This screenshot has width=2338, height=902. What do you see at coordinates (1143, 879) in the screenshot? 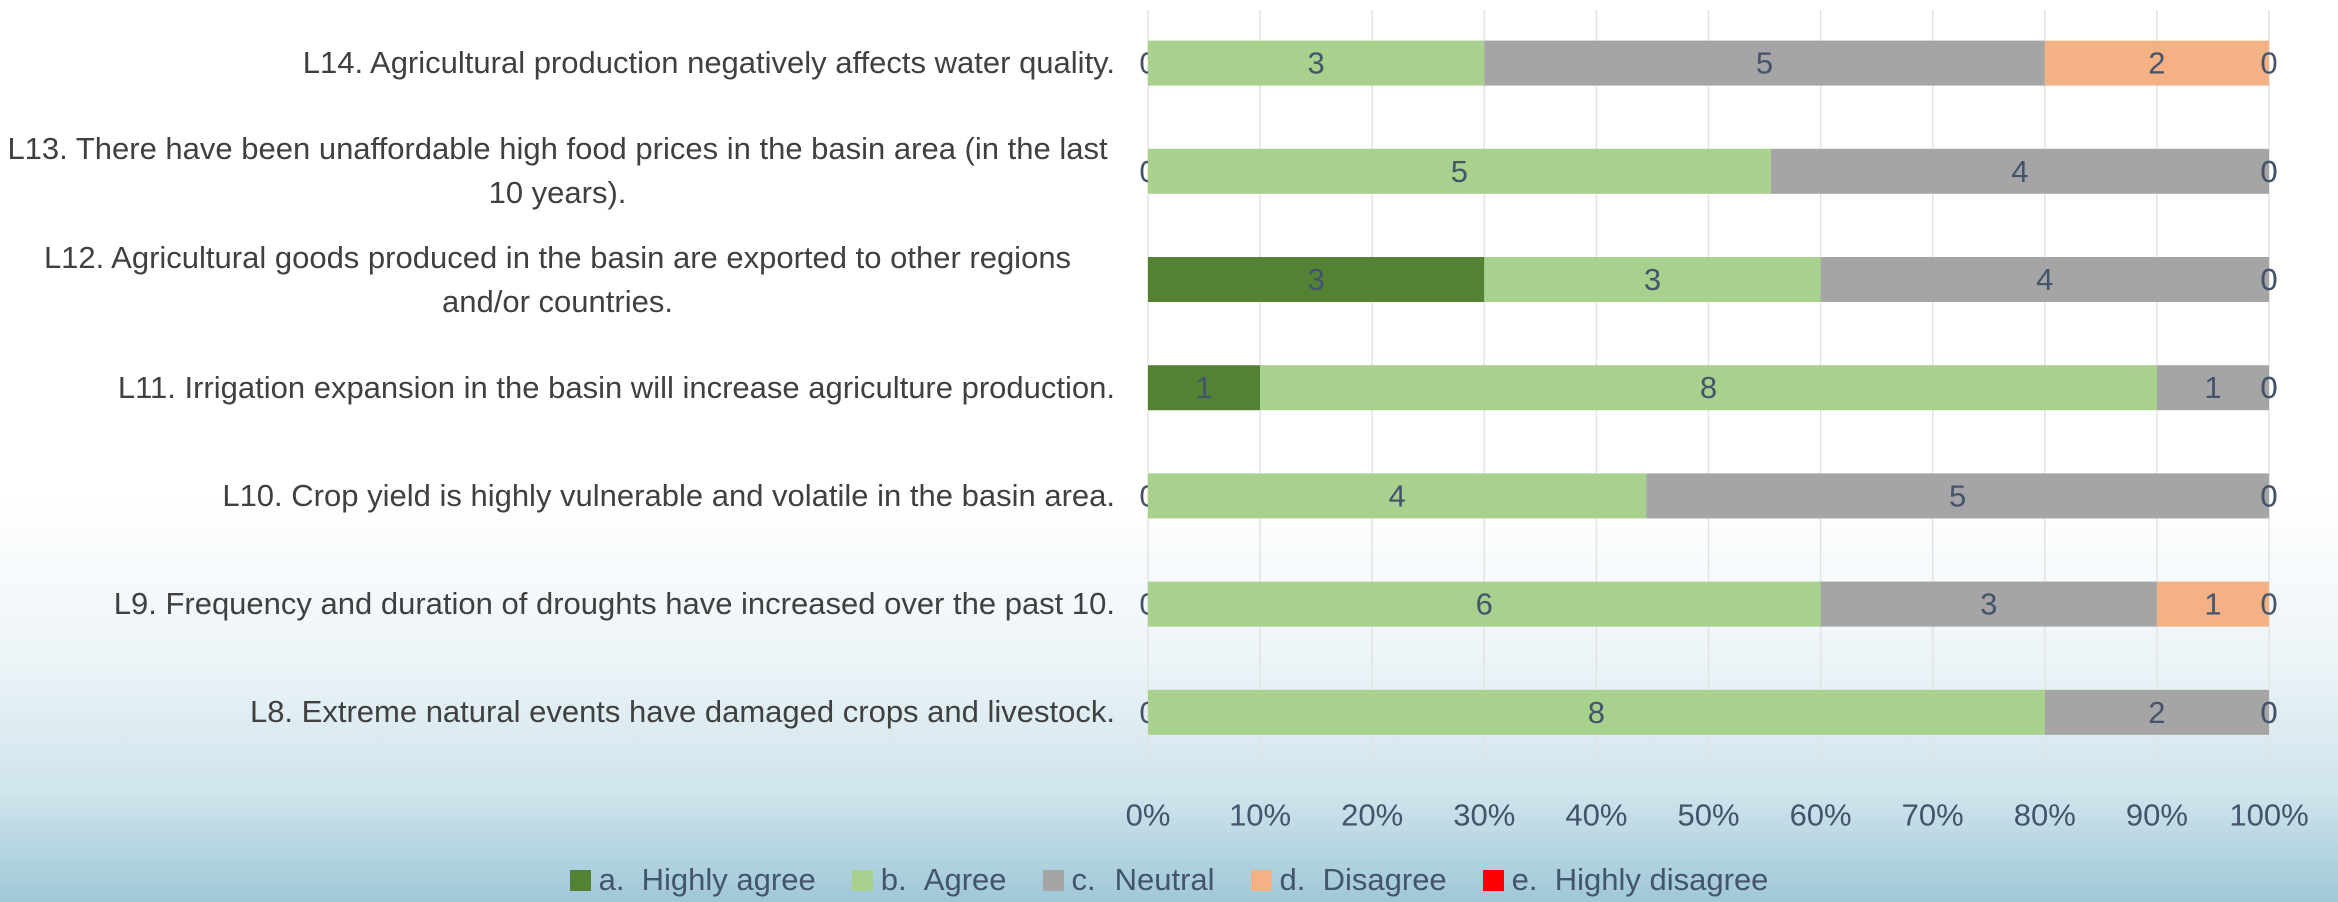
I see `legend-label: c. Neutral` at bounding box center [1143, 879].